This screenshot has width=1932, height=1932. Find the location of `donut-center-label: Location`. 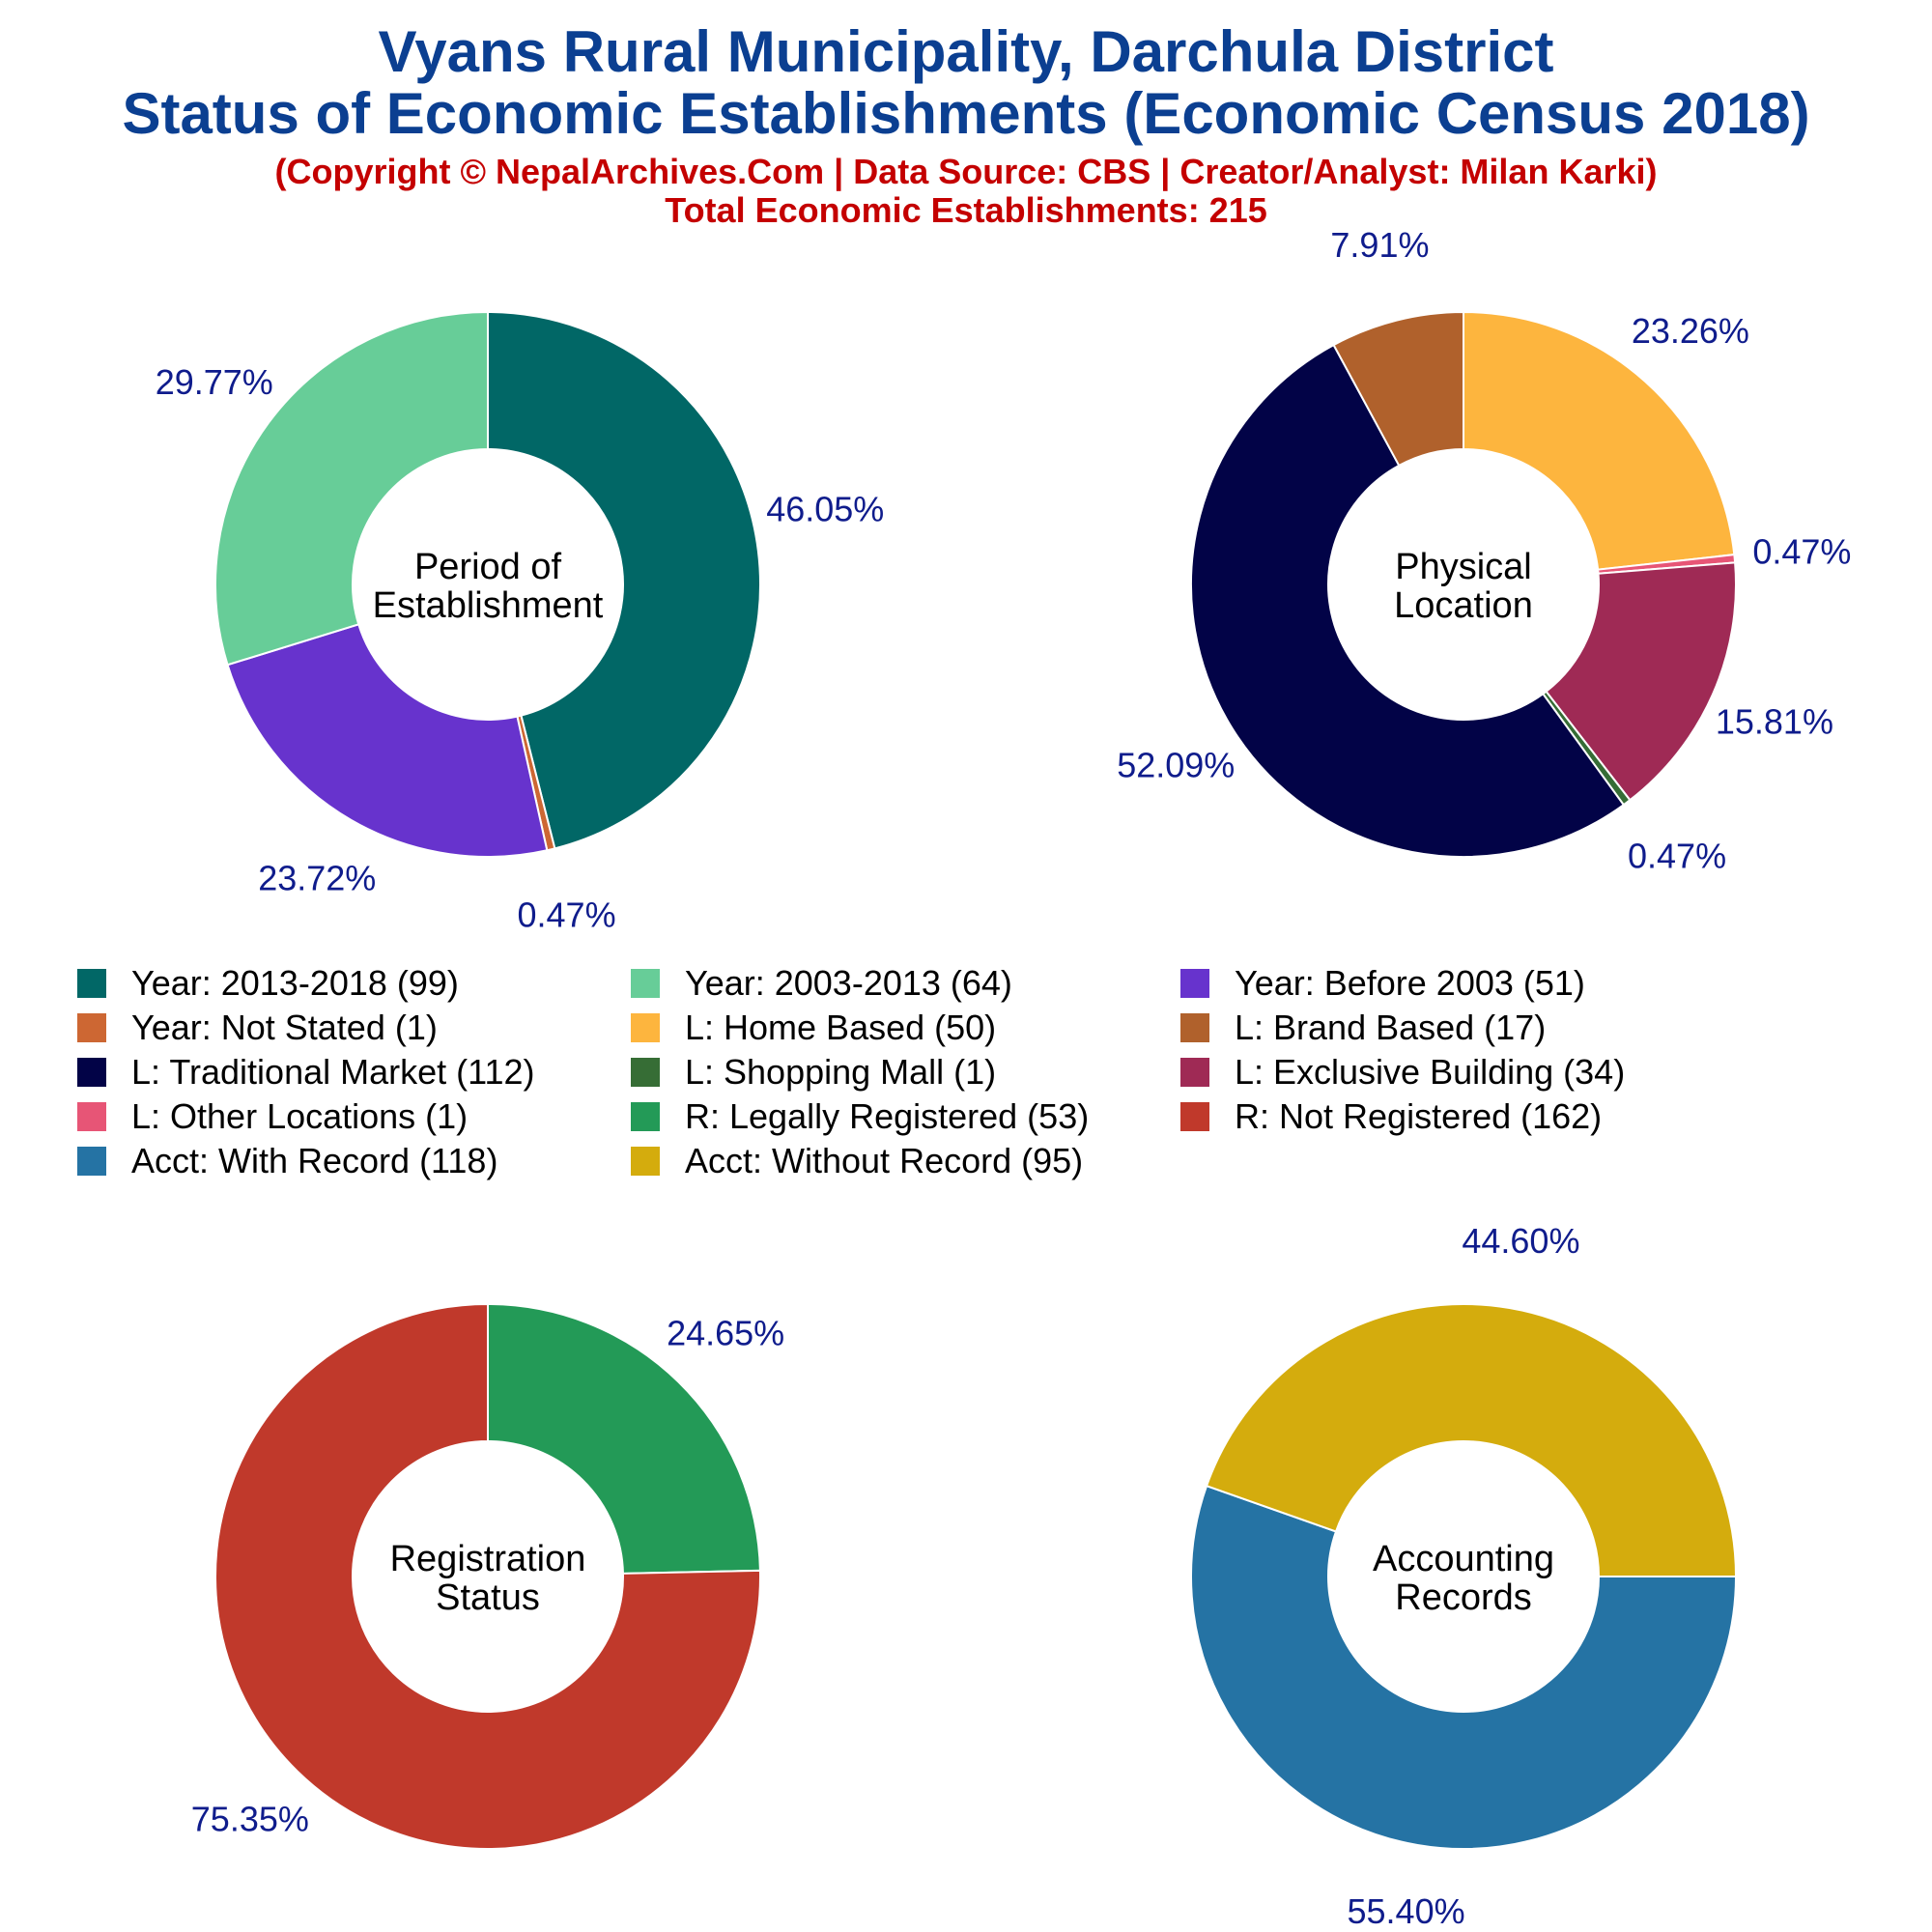

donut-center-label: Location is located at coordinates (1463, 605).